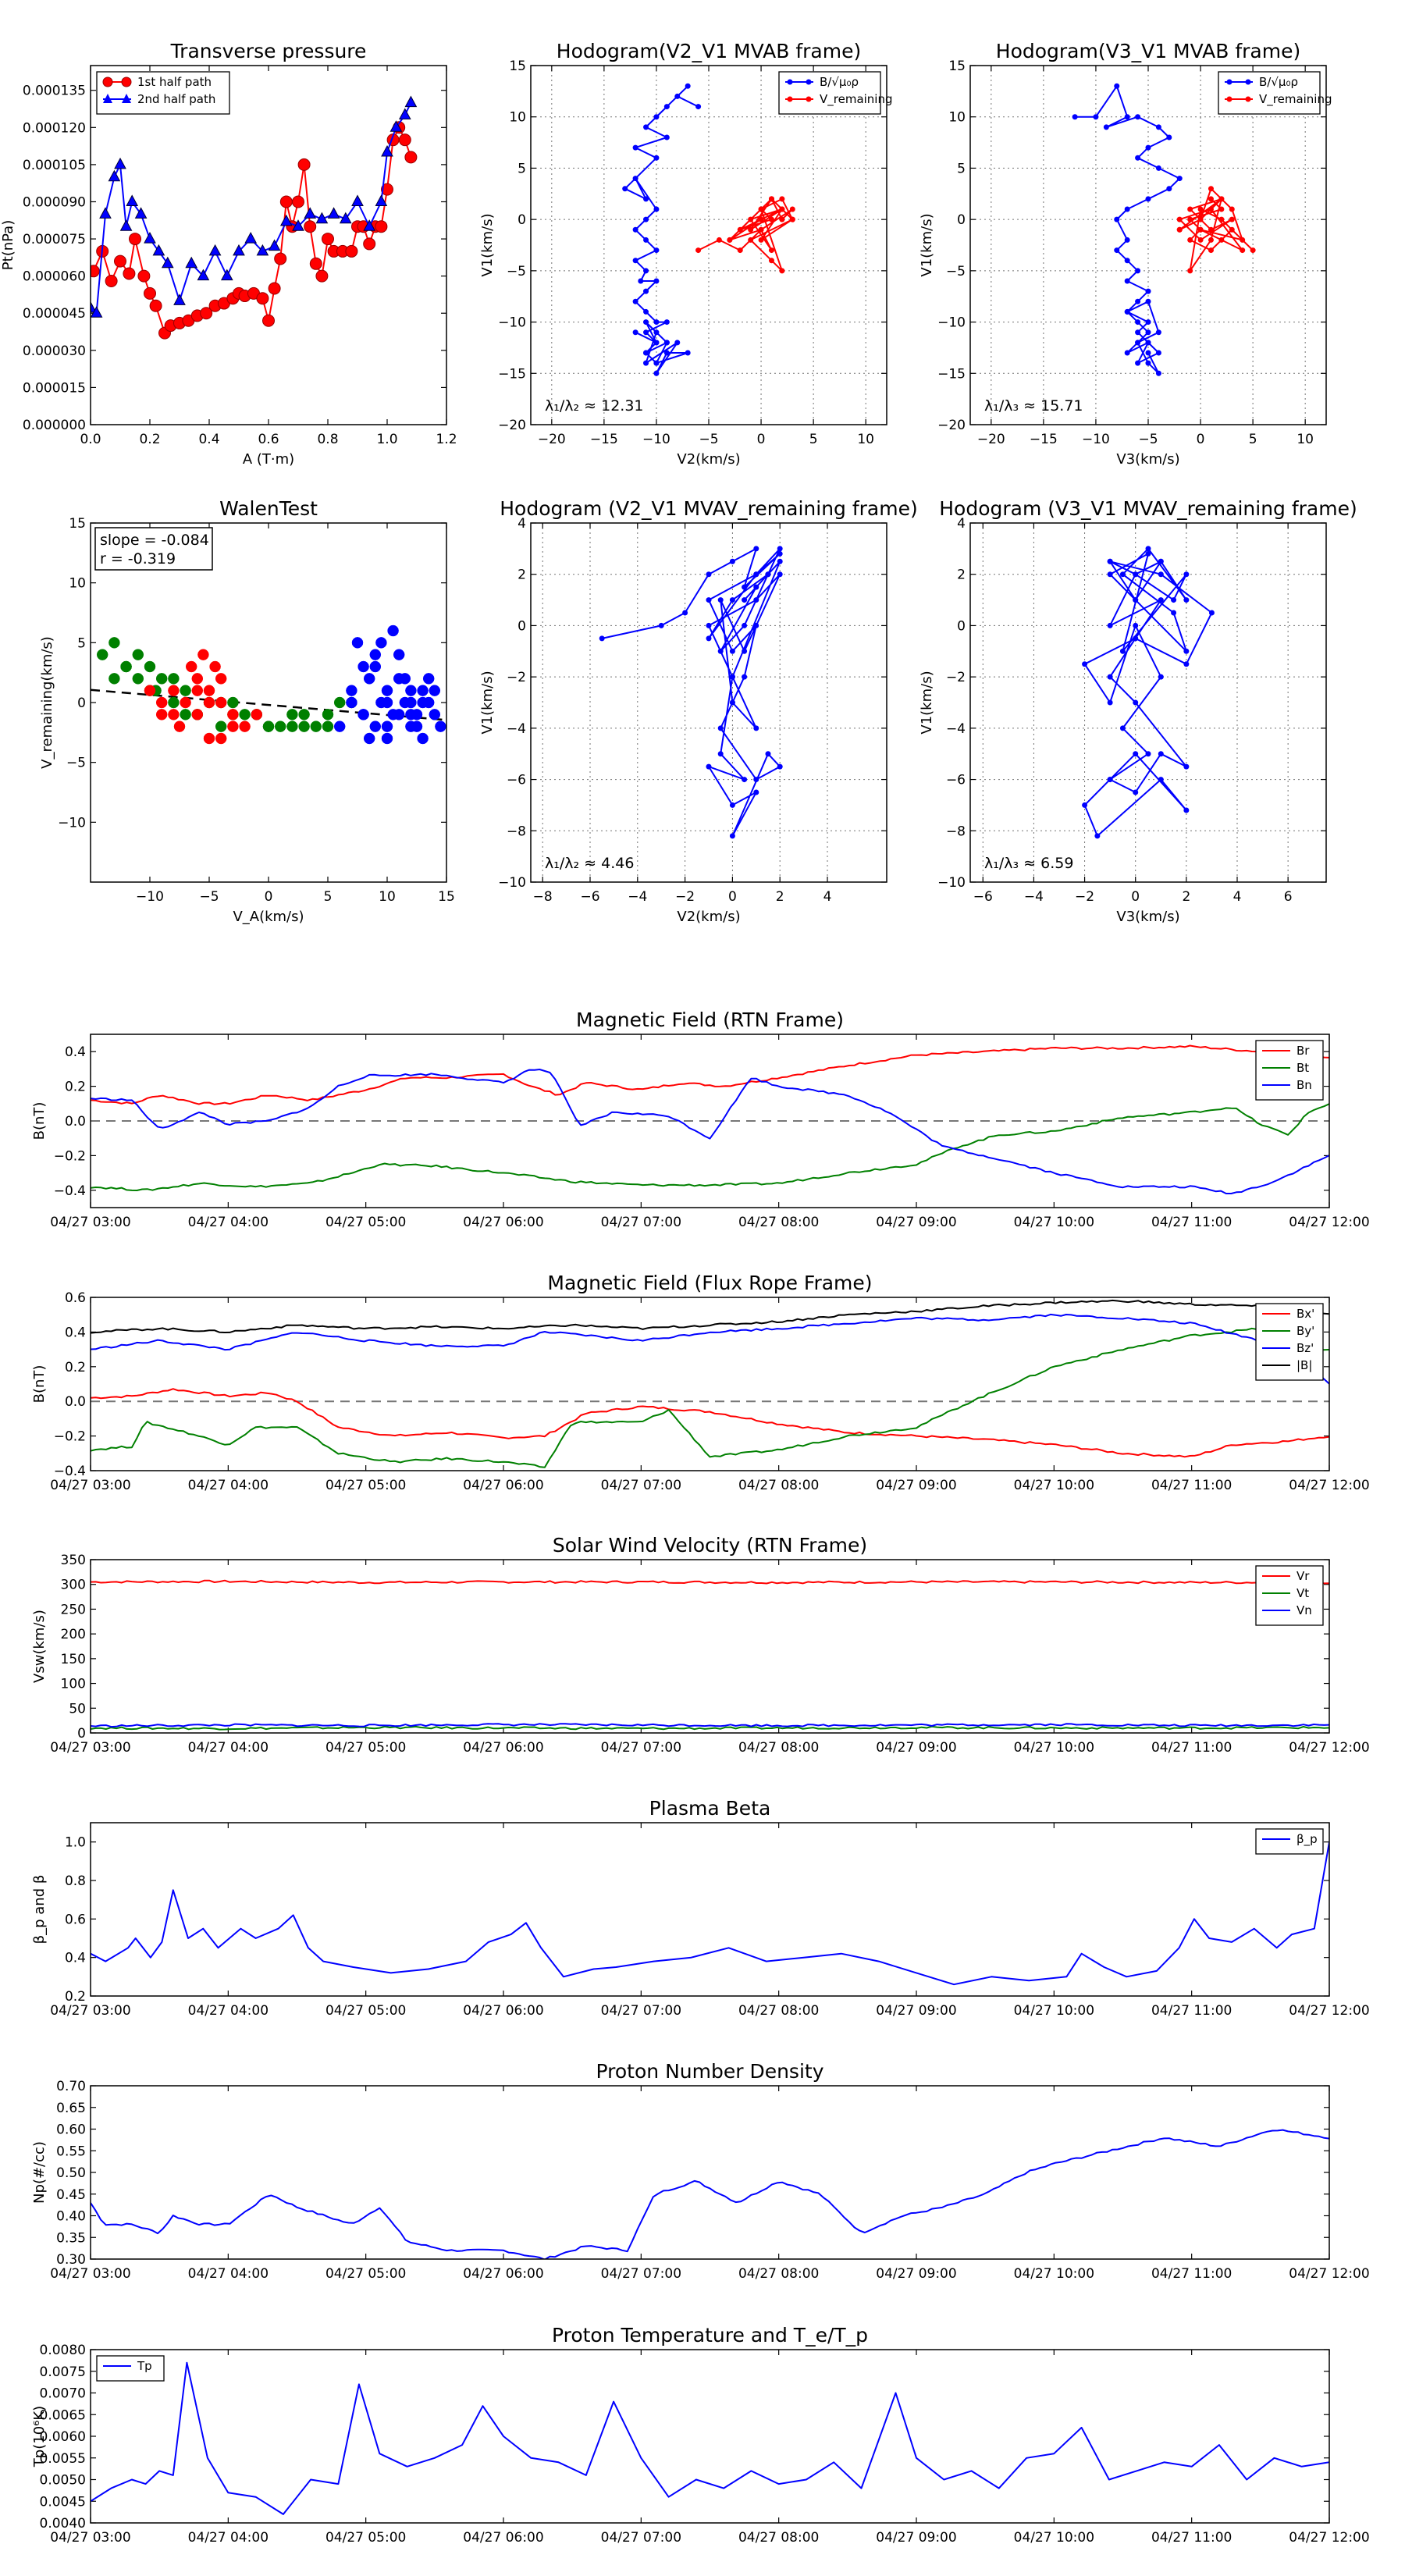  What do you see at coordinates (446, 439) in the screenshot?
I see `x-tick-label: 1.2` at bounding box center [446, 439].